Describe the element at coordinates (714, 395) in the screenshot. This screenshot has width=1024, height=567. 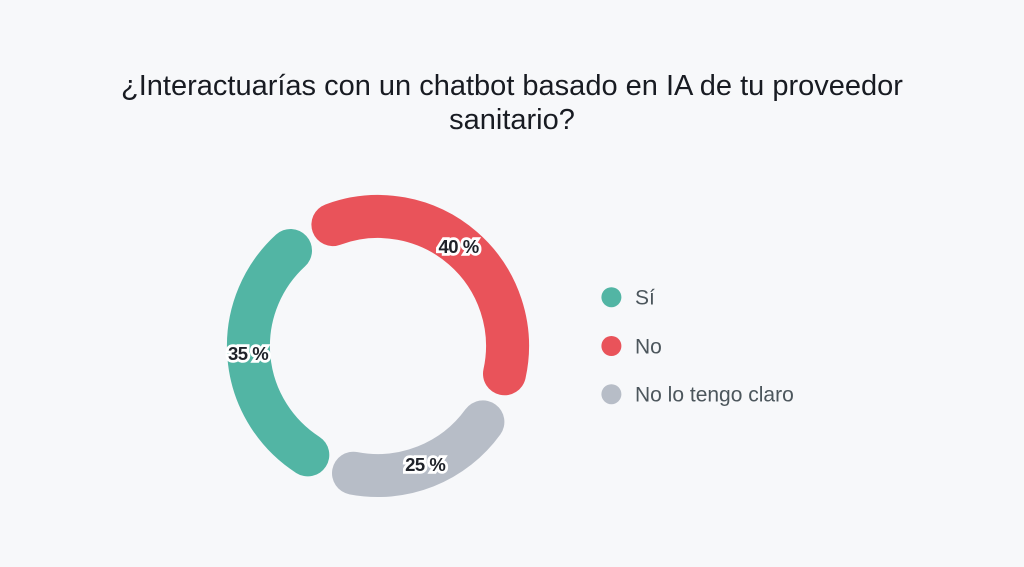
I see `svg-text: No lo tengo claro` at that location.